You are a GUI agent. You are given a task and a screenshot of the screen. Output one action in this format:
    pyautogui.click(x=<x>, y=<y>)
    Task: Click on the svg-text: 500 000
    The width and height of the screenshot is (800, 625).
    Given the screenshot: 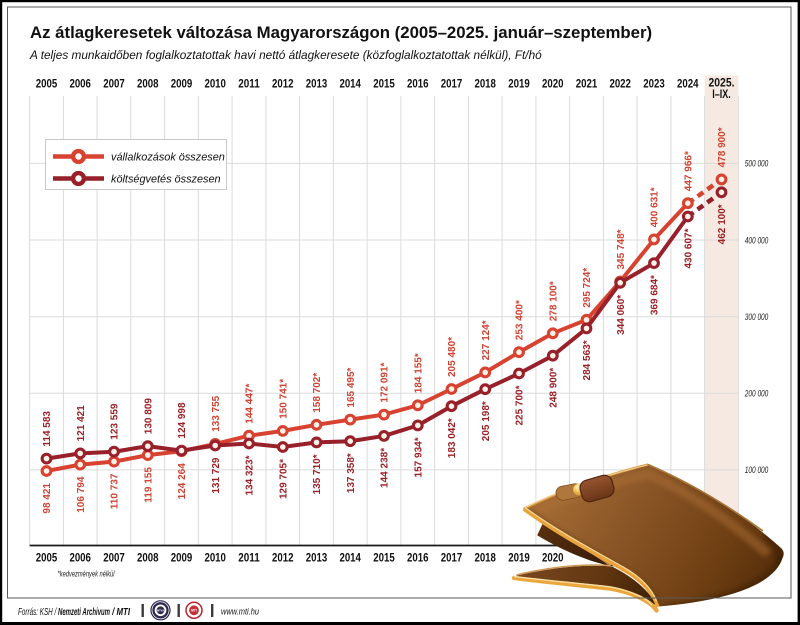 What is the action you would take?
    pyautogui.click(x=757, y=164)
    